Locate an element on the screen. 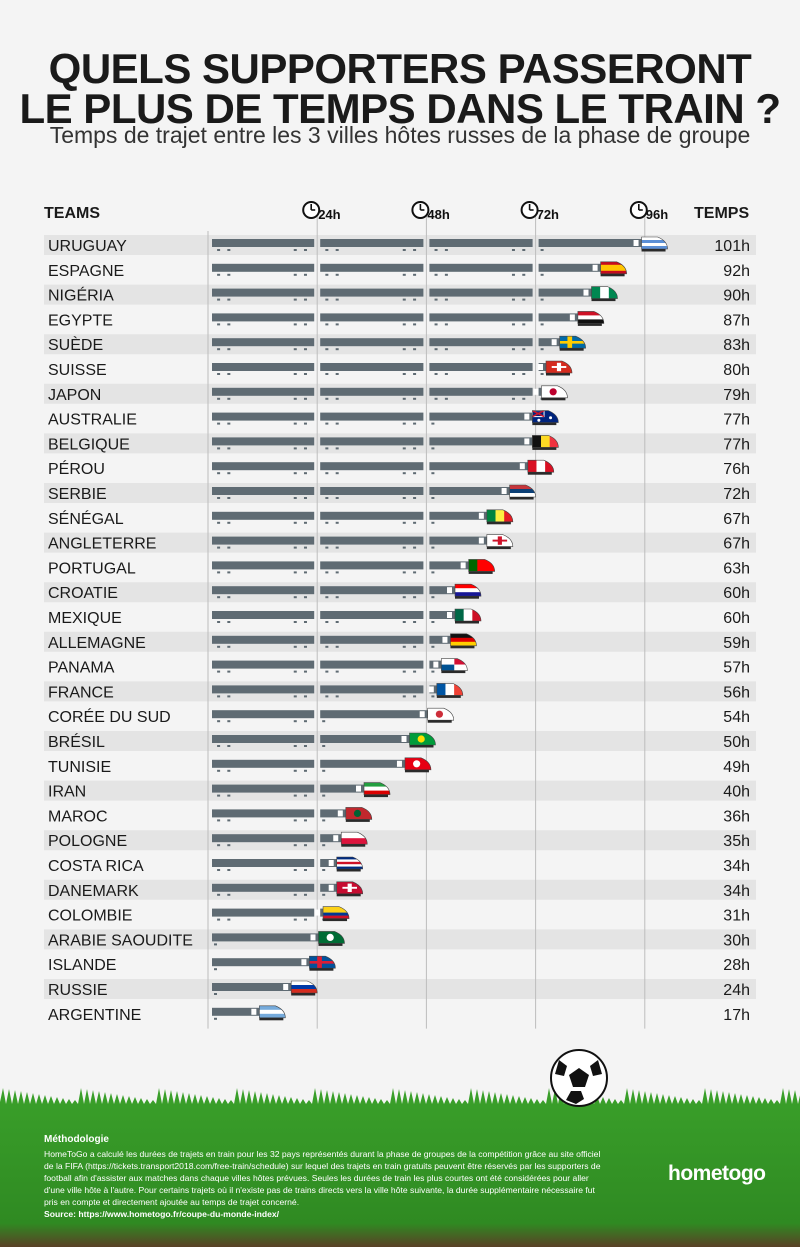 The width and height of the screenshot is (800, 1247). team-label: AUSTRALIE is located at coordinates (92, 420).